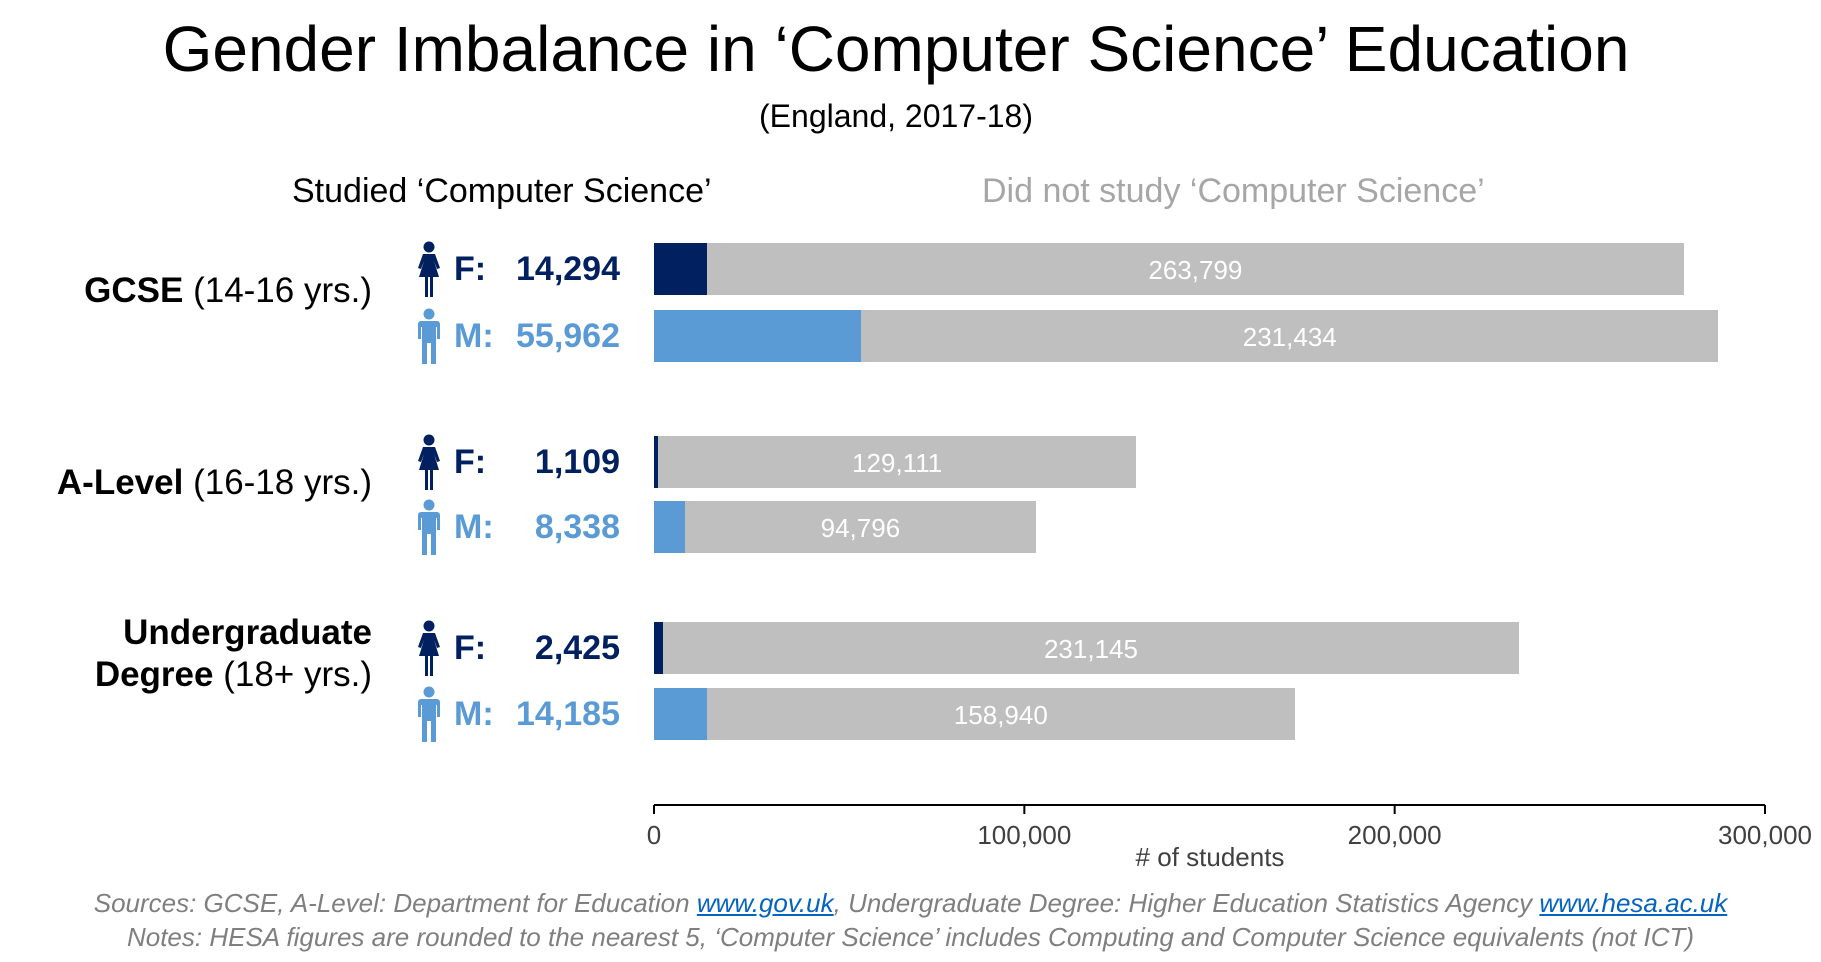 The height and width of the screenshot is (962, 1821). Describe the element at coordinates (1765, 835) in the screenshot. I see `x-tick-label: 300,000` at that location.